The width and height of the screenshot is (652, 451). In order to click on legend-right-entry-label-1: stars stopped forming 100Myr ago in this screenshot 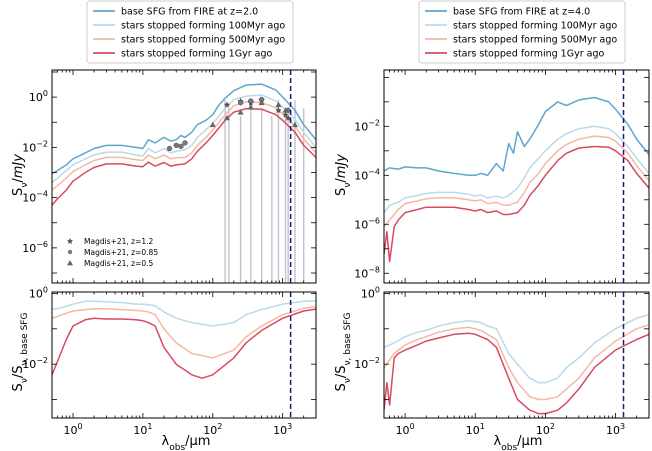, I will do `click(535, 26)`.